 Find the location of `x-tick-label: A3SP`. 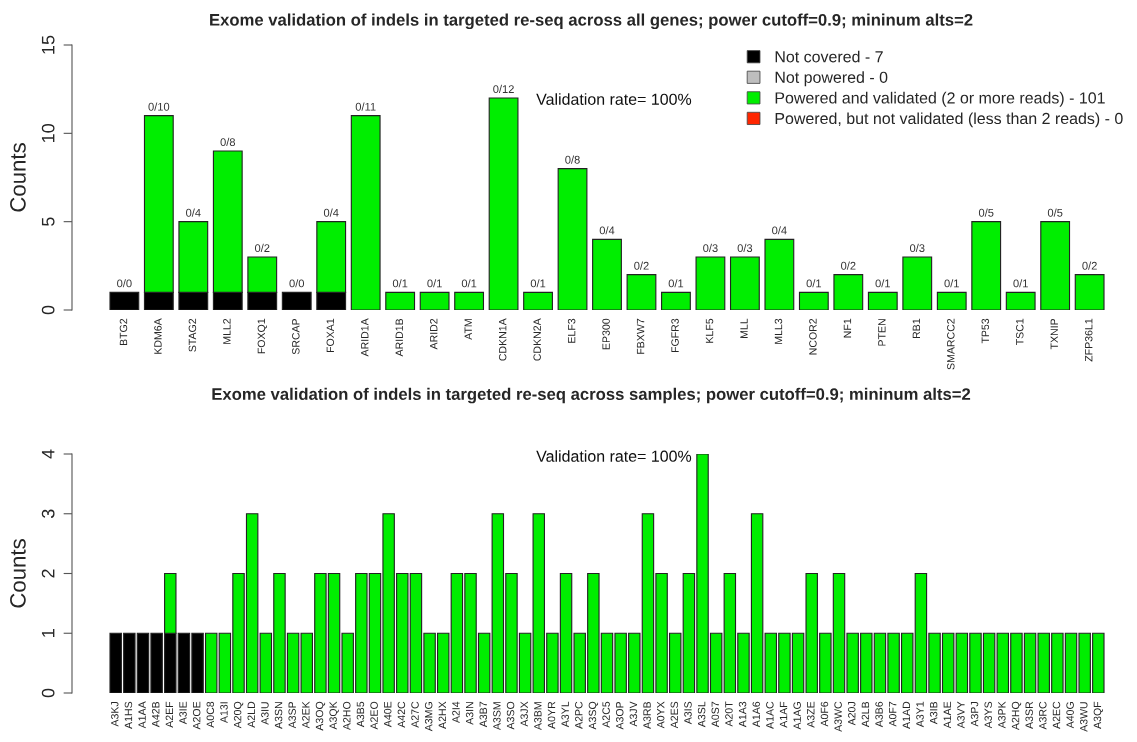

x-tick-label: A3SP is located at coordinates (292, 715).